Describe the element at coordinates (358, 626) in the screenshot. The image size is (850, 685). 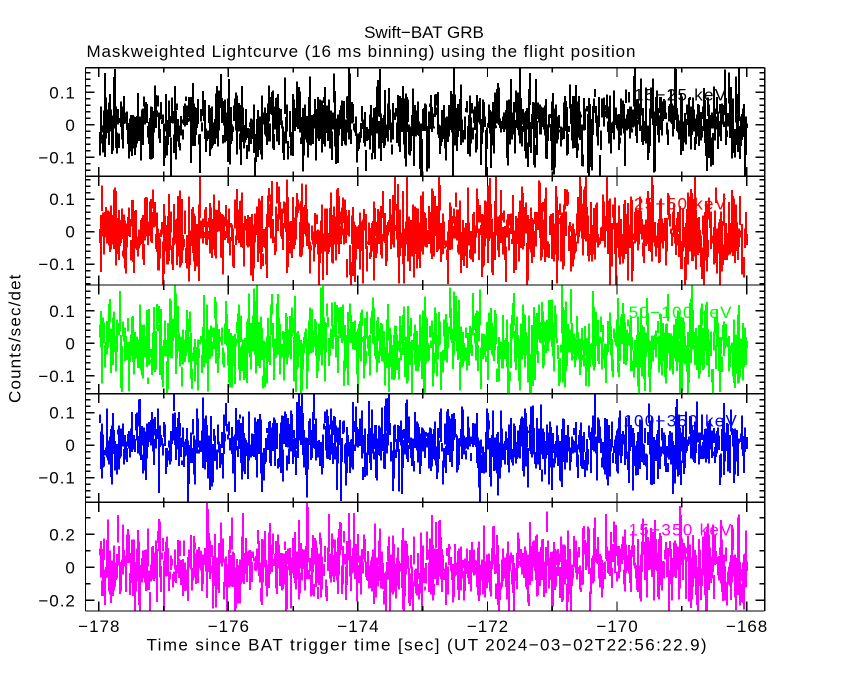
I see `svg-text: −174` at that location.